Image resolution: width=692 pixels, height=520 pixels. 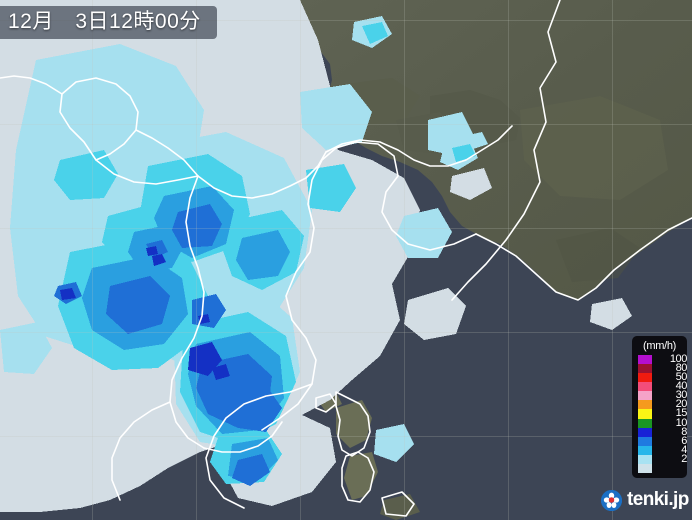 What do you see at coordinates (681, 386) in the screenshot?
I see `legend-value: 40` at bounding box center [681, 386].